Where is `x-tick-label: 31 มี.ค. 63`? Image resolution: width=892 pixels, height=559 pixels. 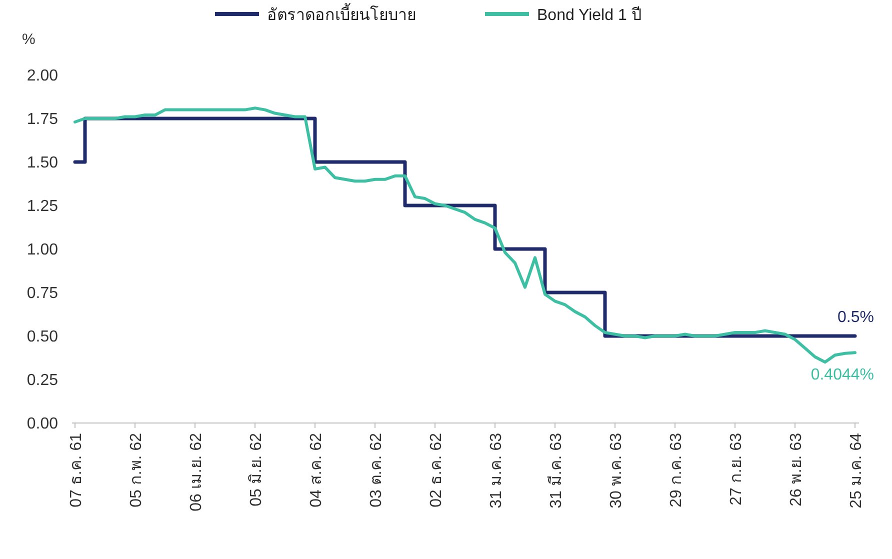
x-tick-label: 31 มี.ค. 63 is located at coordinates (556, 470).